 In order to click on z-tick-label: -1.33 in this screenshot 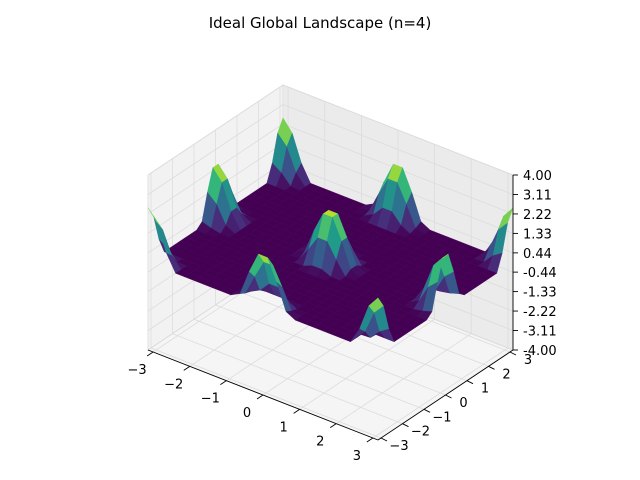, I will do `click(540, 293)`.